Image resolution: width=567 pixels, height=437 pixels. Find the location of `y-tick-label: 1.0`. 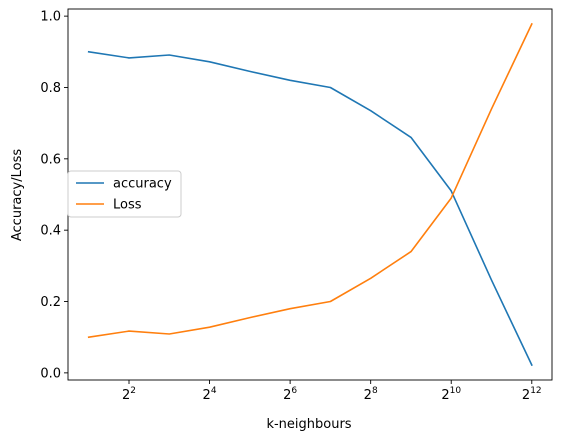

y-tick-label: 1.0 is located at coordinates (50, 17).